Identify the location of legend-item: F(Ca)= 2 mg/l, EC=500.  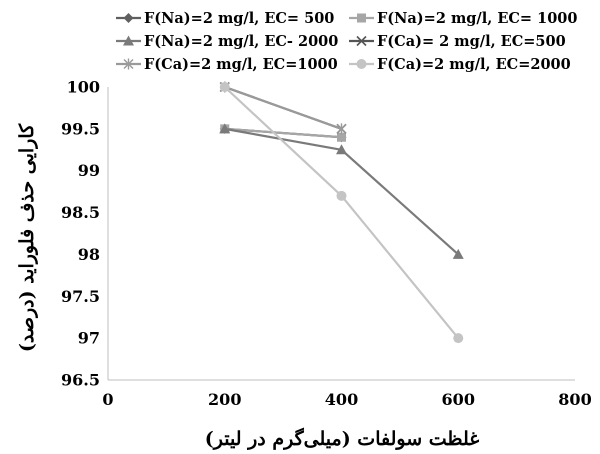
(457, 41).